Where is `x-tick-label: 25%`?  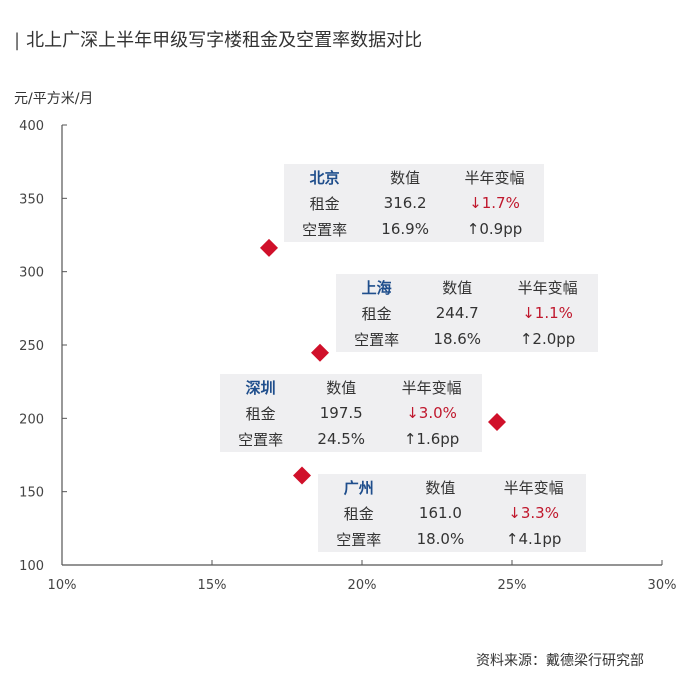 x-tick-label: 25% is located at coordinates (512, 585).